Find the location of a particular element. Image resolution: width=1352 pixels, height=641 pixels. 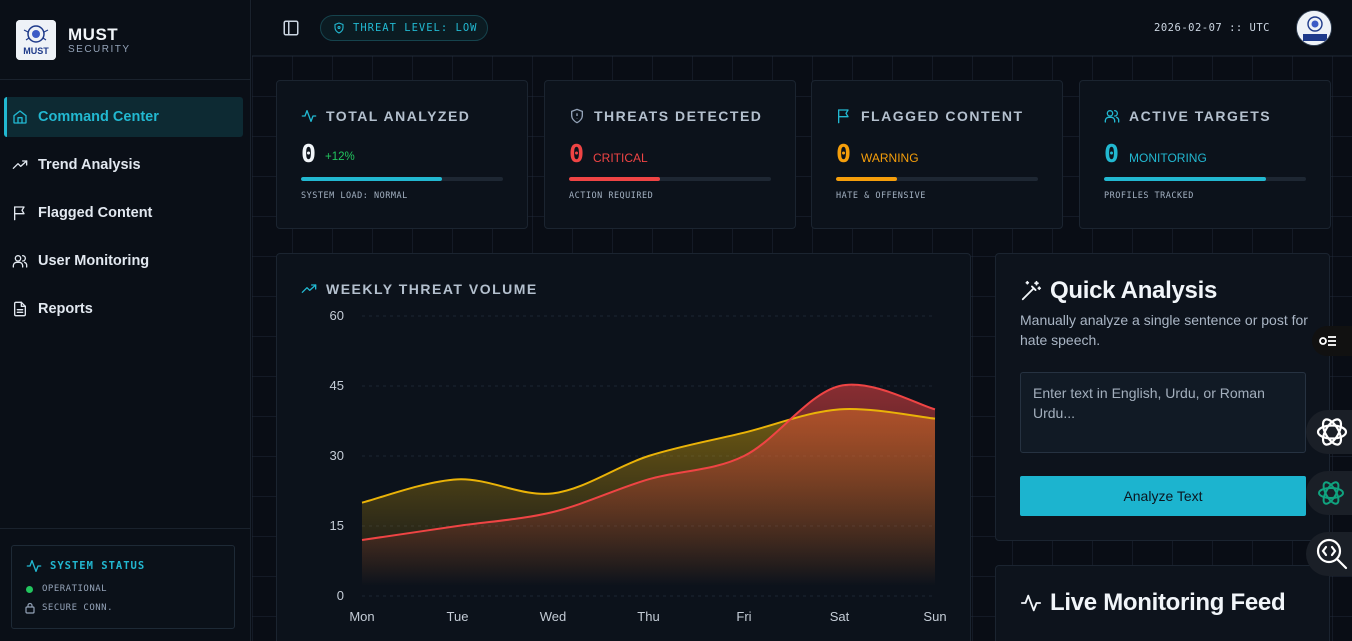

lock-icon is located at coordinates (30, 608).